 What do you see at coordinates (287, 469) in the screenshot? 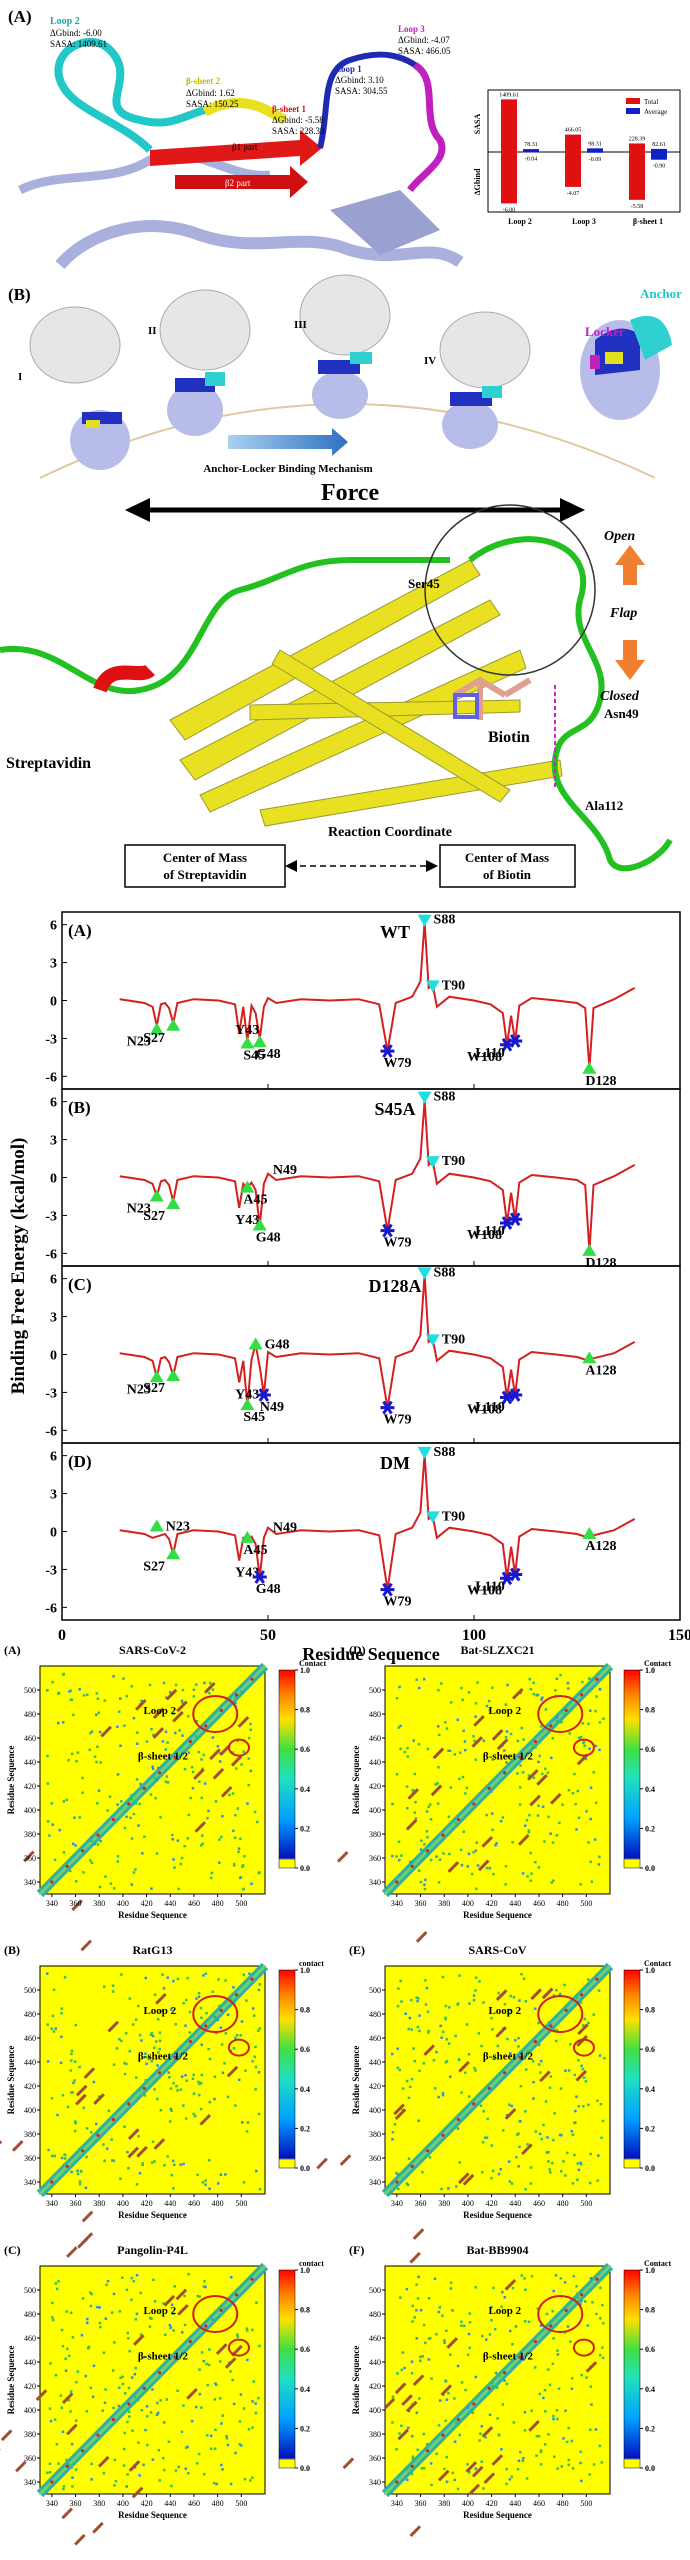
I see `mechanism-label: Anchor-Locker Binding Mechanism` at bounding box center [287, 469].